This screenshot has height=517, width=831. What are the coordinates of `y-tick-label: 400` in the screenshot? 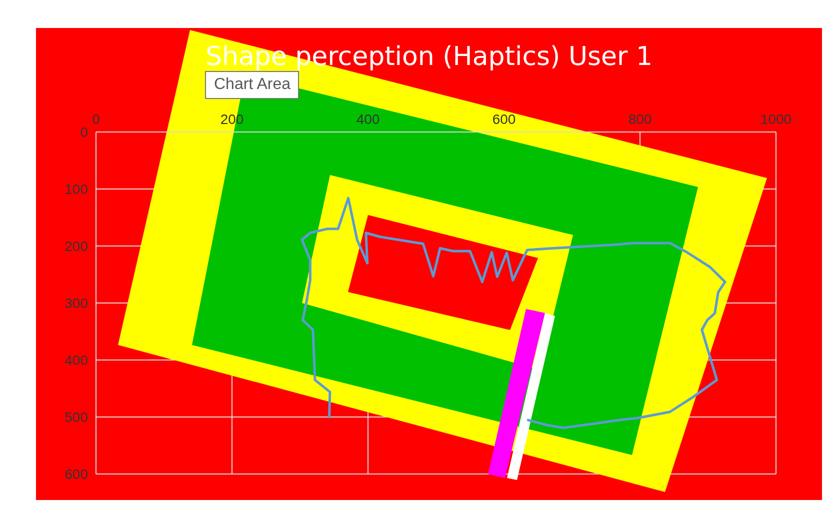 It's located at (76, 360).